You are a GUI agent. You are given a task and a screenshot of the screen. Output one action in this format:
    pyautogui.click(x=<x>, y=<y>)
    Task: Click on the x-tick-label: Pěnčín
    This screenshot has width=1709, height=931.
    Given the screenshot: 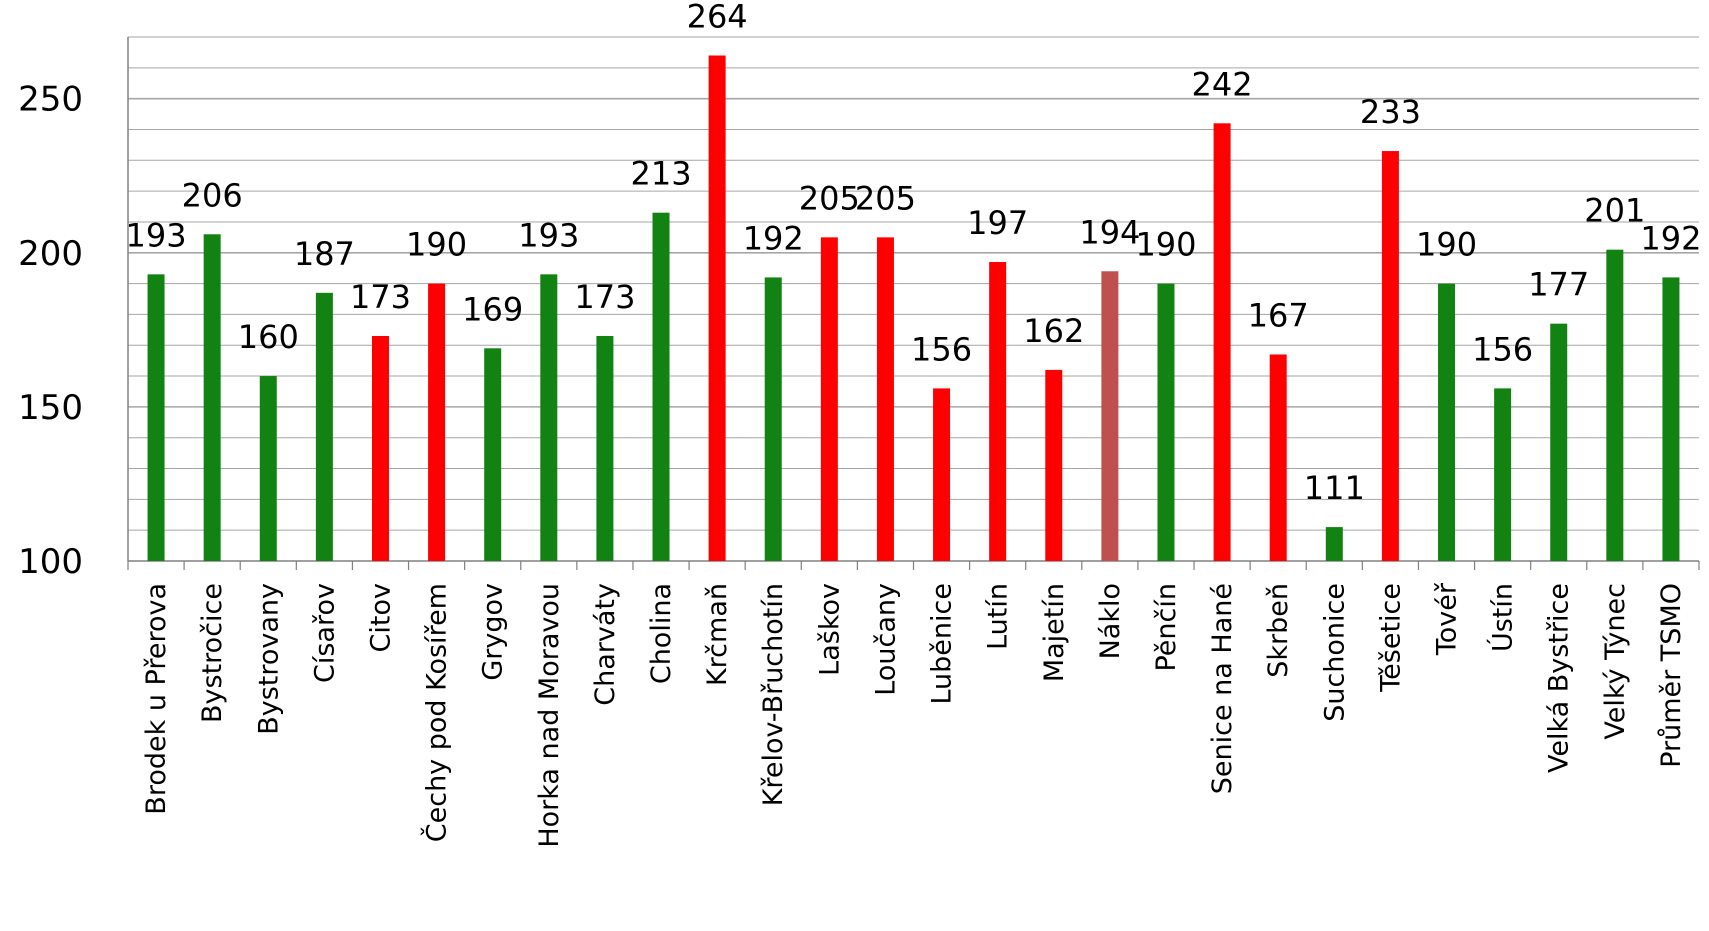 What is the action you would take?
    pyautogui.click(x=1166, y=627)
    